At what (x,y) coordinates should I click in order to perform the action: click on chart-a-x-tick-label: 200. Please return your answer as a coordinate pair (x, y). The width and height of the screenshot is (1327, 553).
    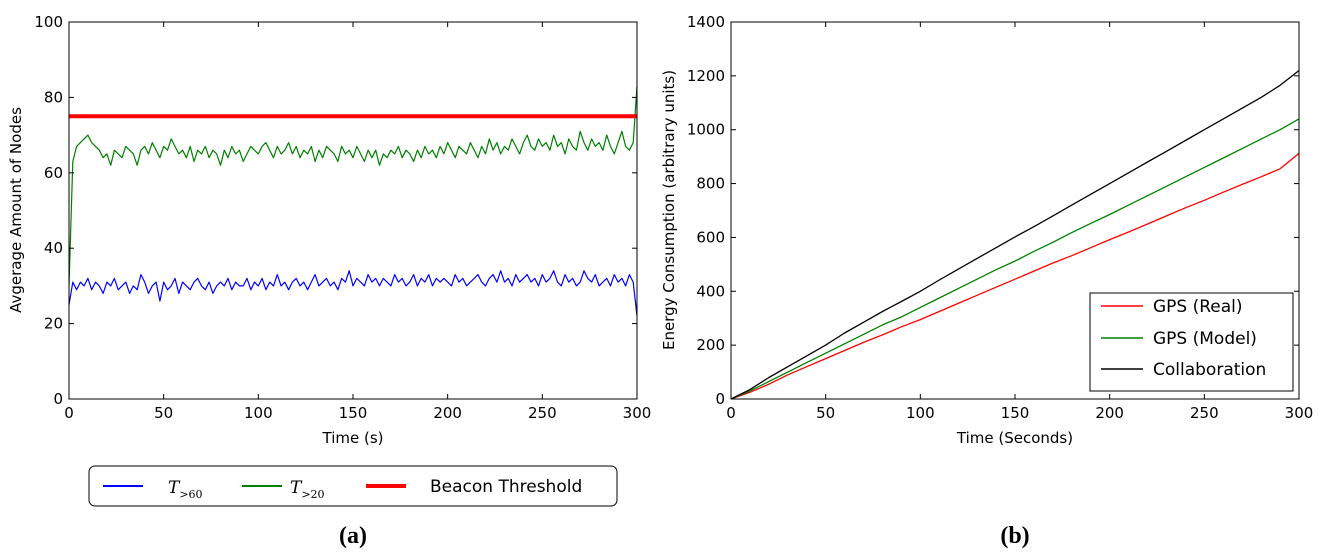
    Looking at the image, I should click on (447, 413).